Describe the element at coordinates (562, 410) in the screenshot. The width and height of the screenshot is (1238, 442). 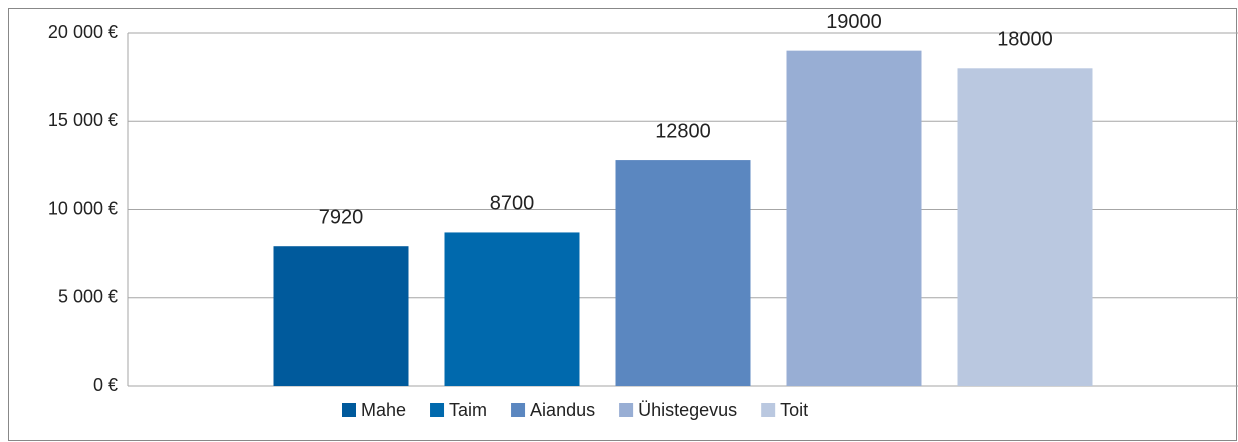
I see `legend-label: Aiandus` at that location.